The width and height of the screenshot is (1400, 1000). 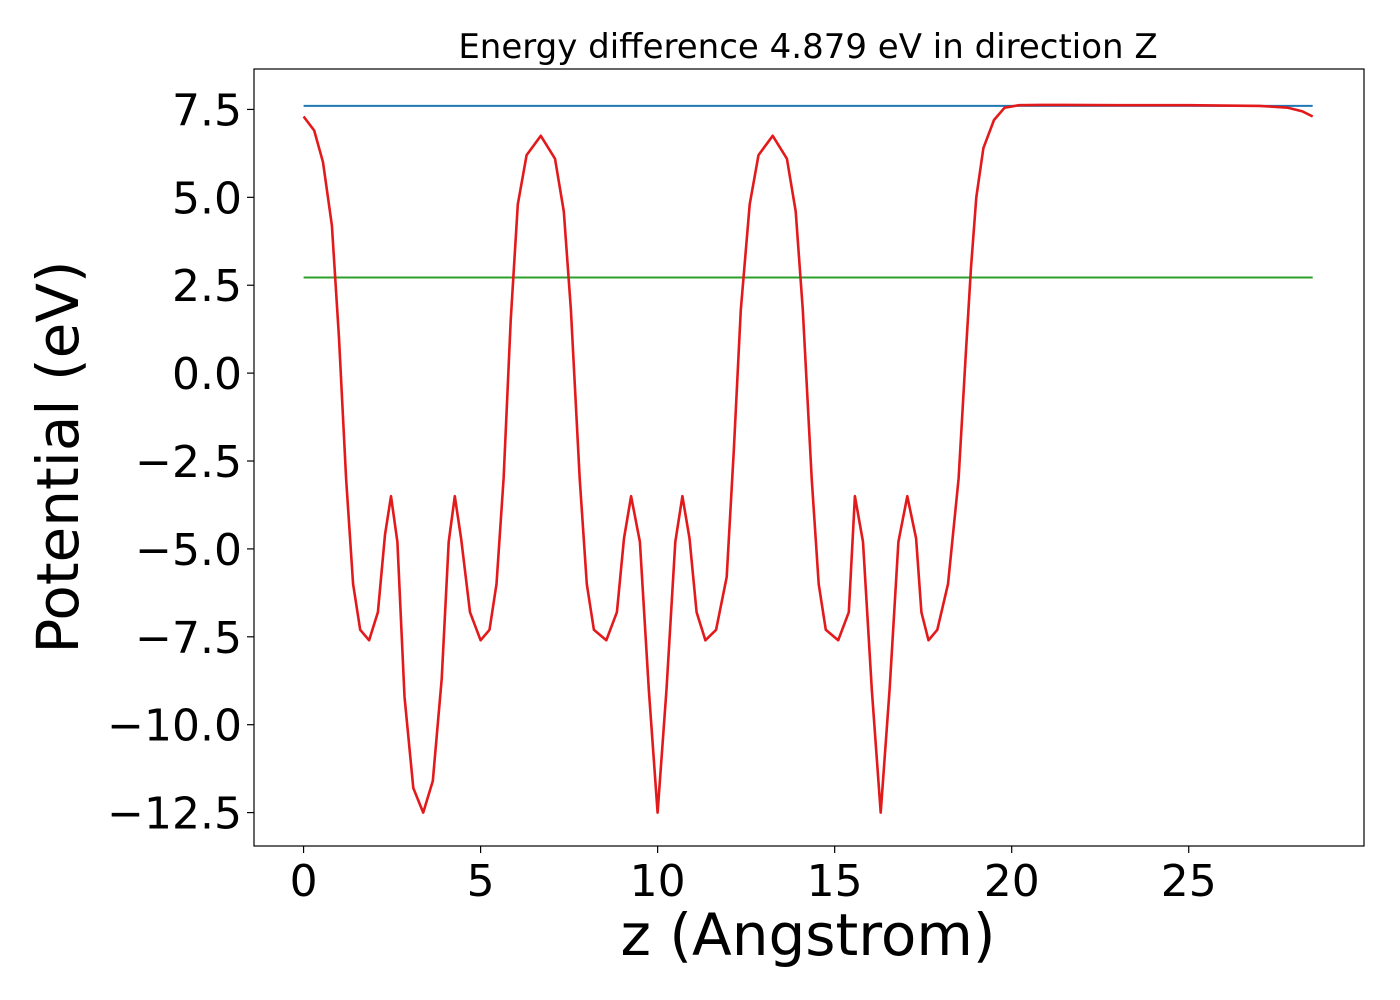 What do you see at coordinates (207, 198) in the screenshot?
I see `y-tick-label: 5.0` at bounding box center [207, 198].